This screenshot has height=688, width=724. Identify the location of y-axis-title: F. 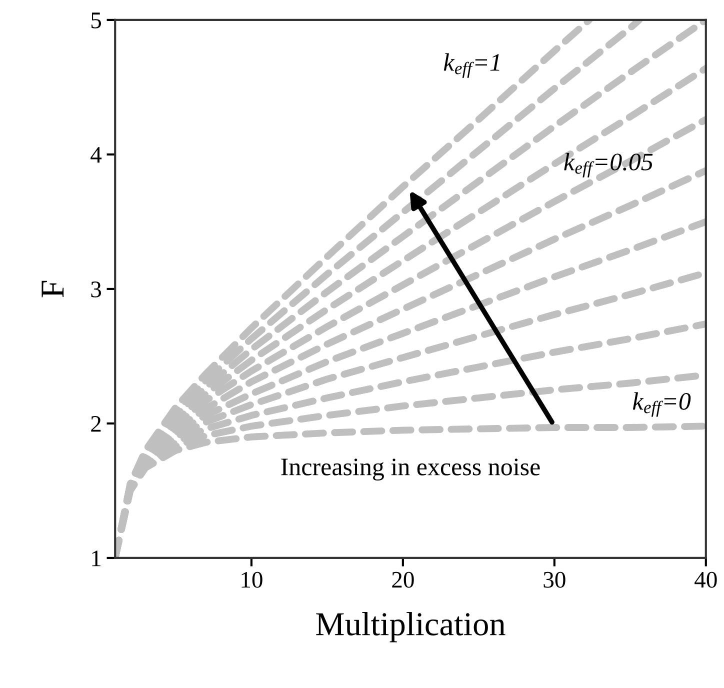
(53, 289).